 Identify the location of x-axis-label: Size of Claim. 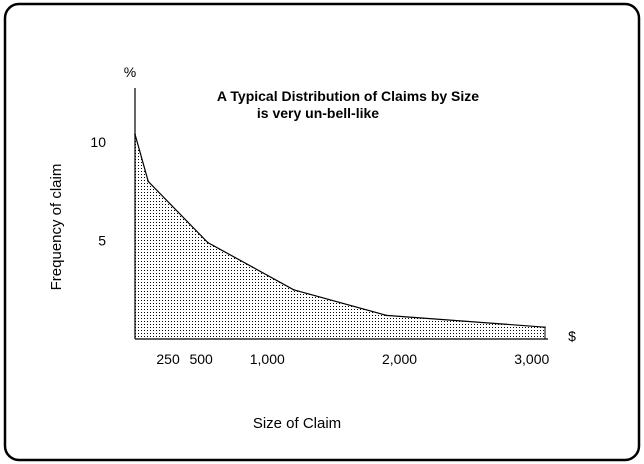
(297, 423).